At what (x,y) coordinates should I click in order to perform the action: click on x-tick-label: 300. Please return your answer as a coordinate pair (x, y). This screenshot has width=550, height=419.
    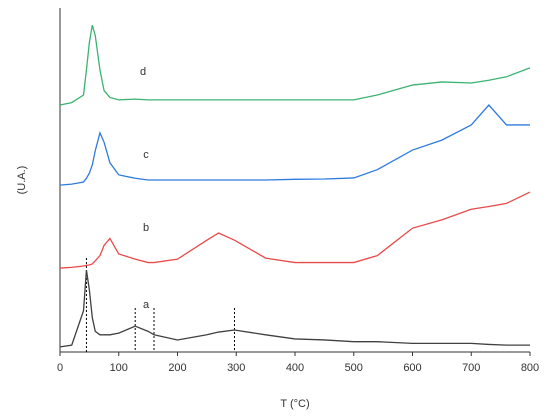
    Looking at the image, I should click on (236, 368).